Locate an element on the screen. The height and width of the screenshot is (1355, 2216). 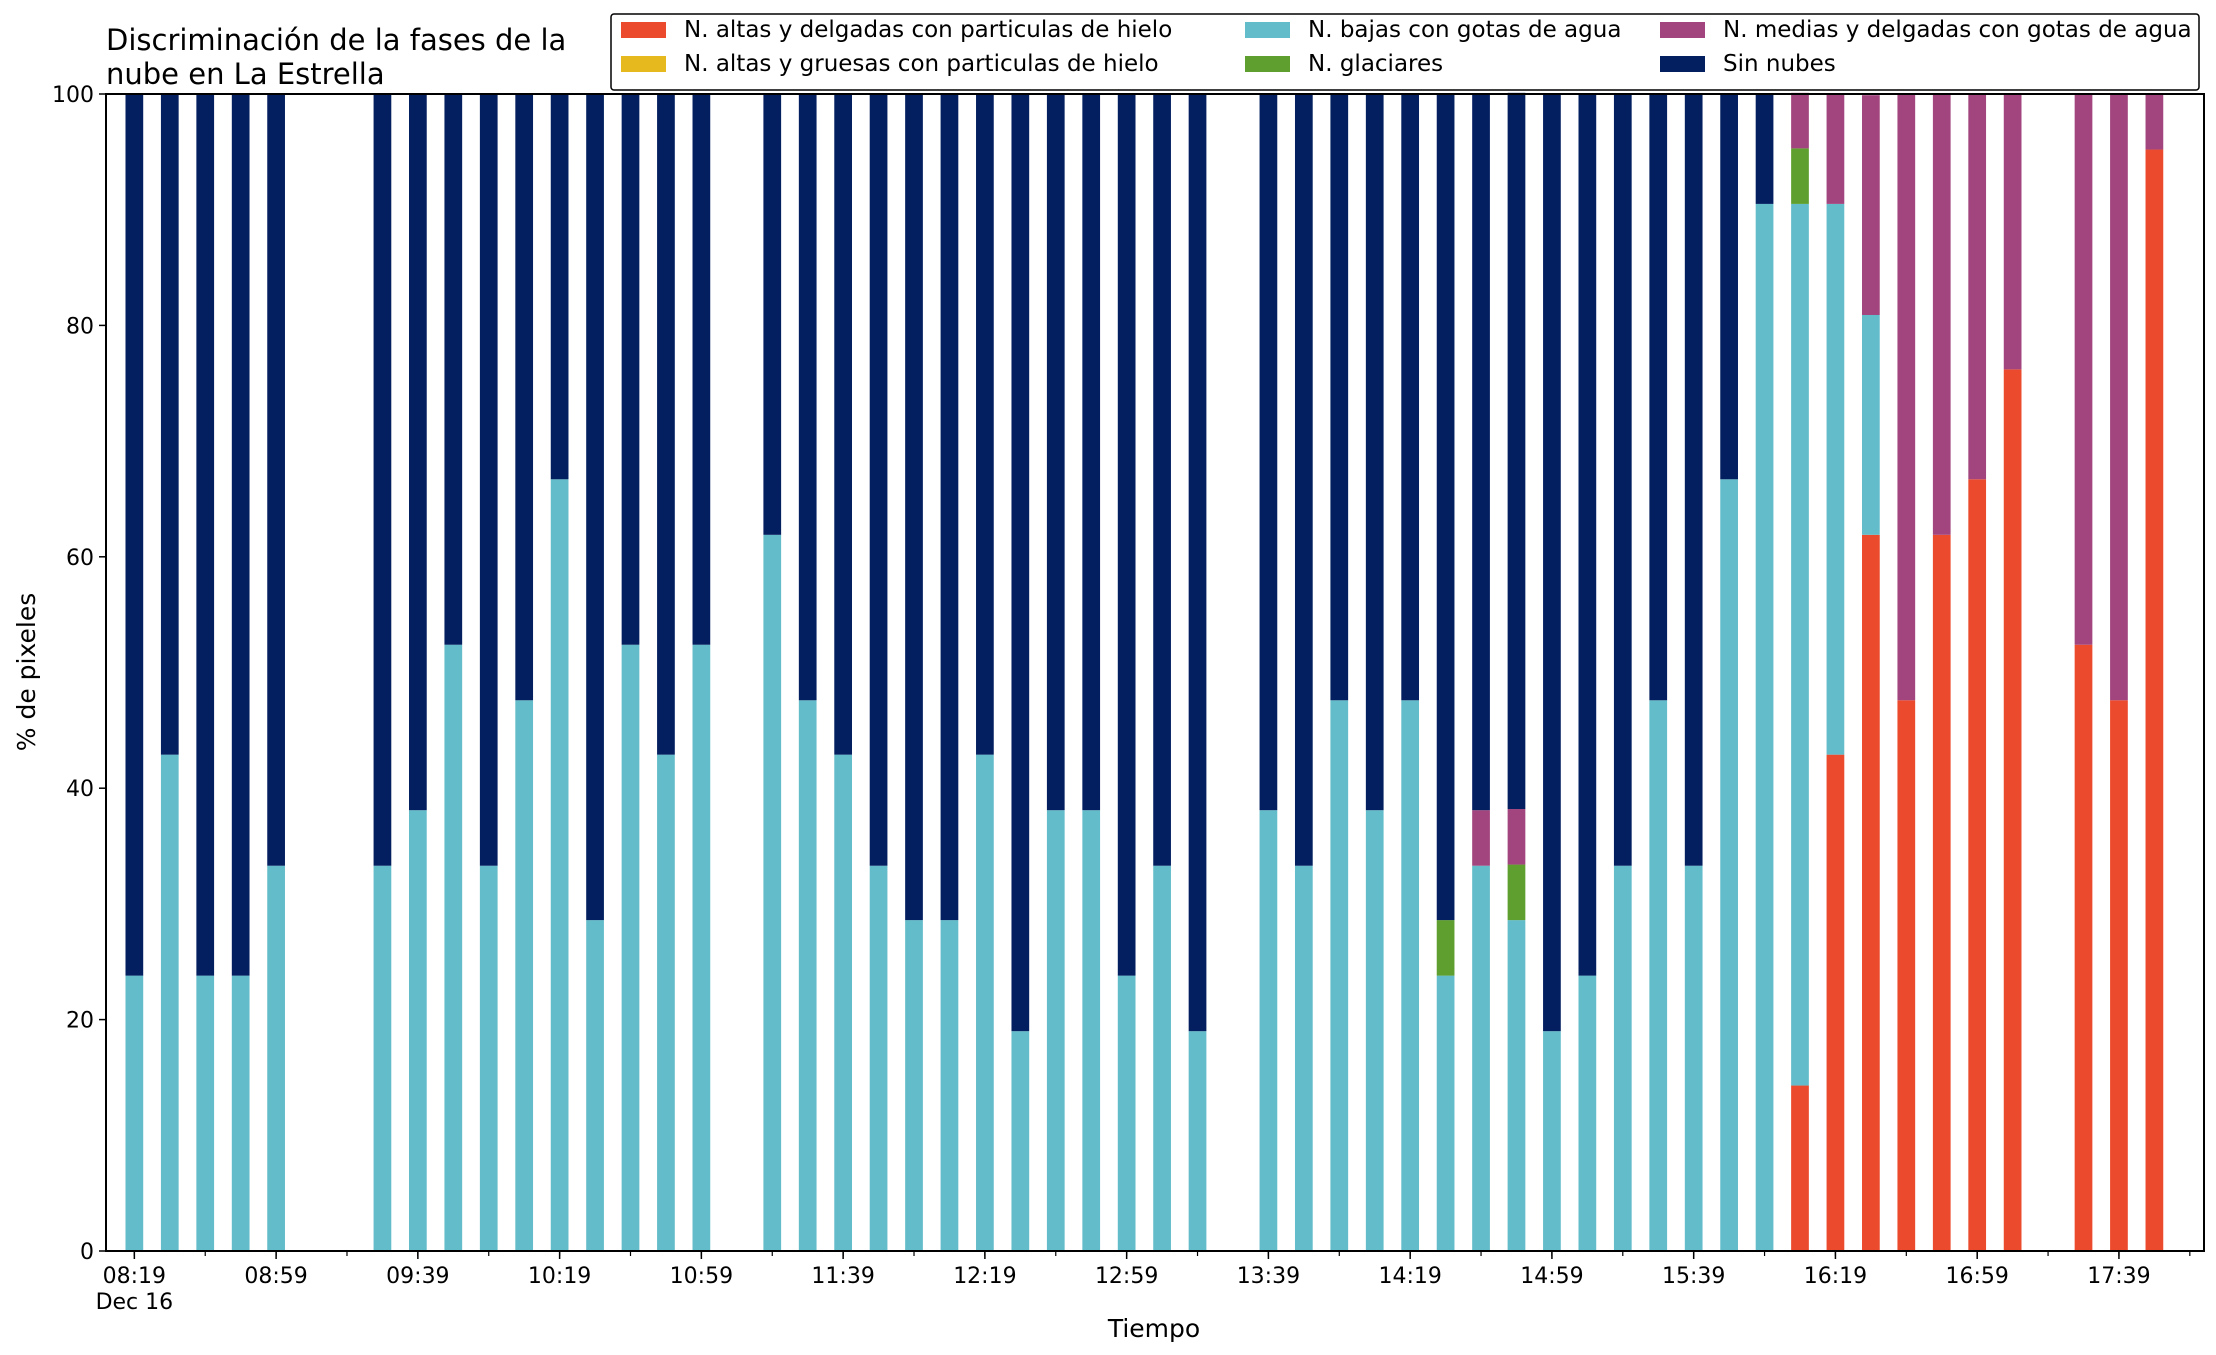
x-tick-label: 12:19 is located at coordinates (984, 1276).